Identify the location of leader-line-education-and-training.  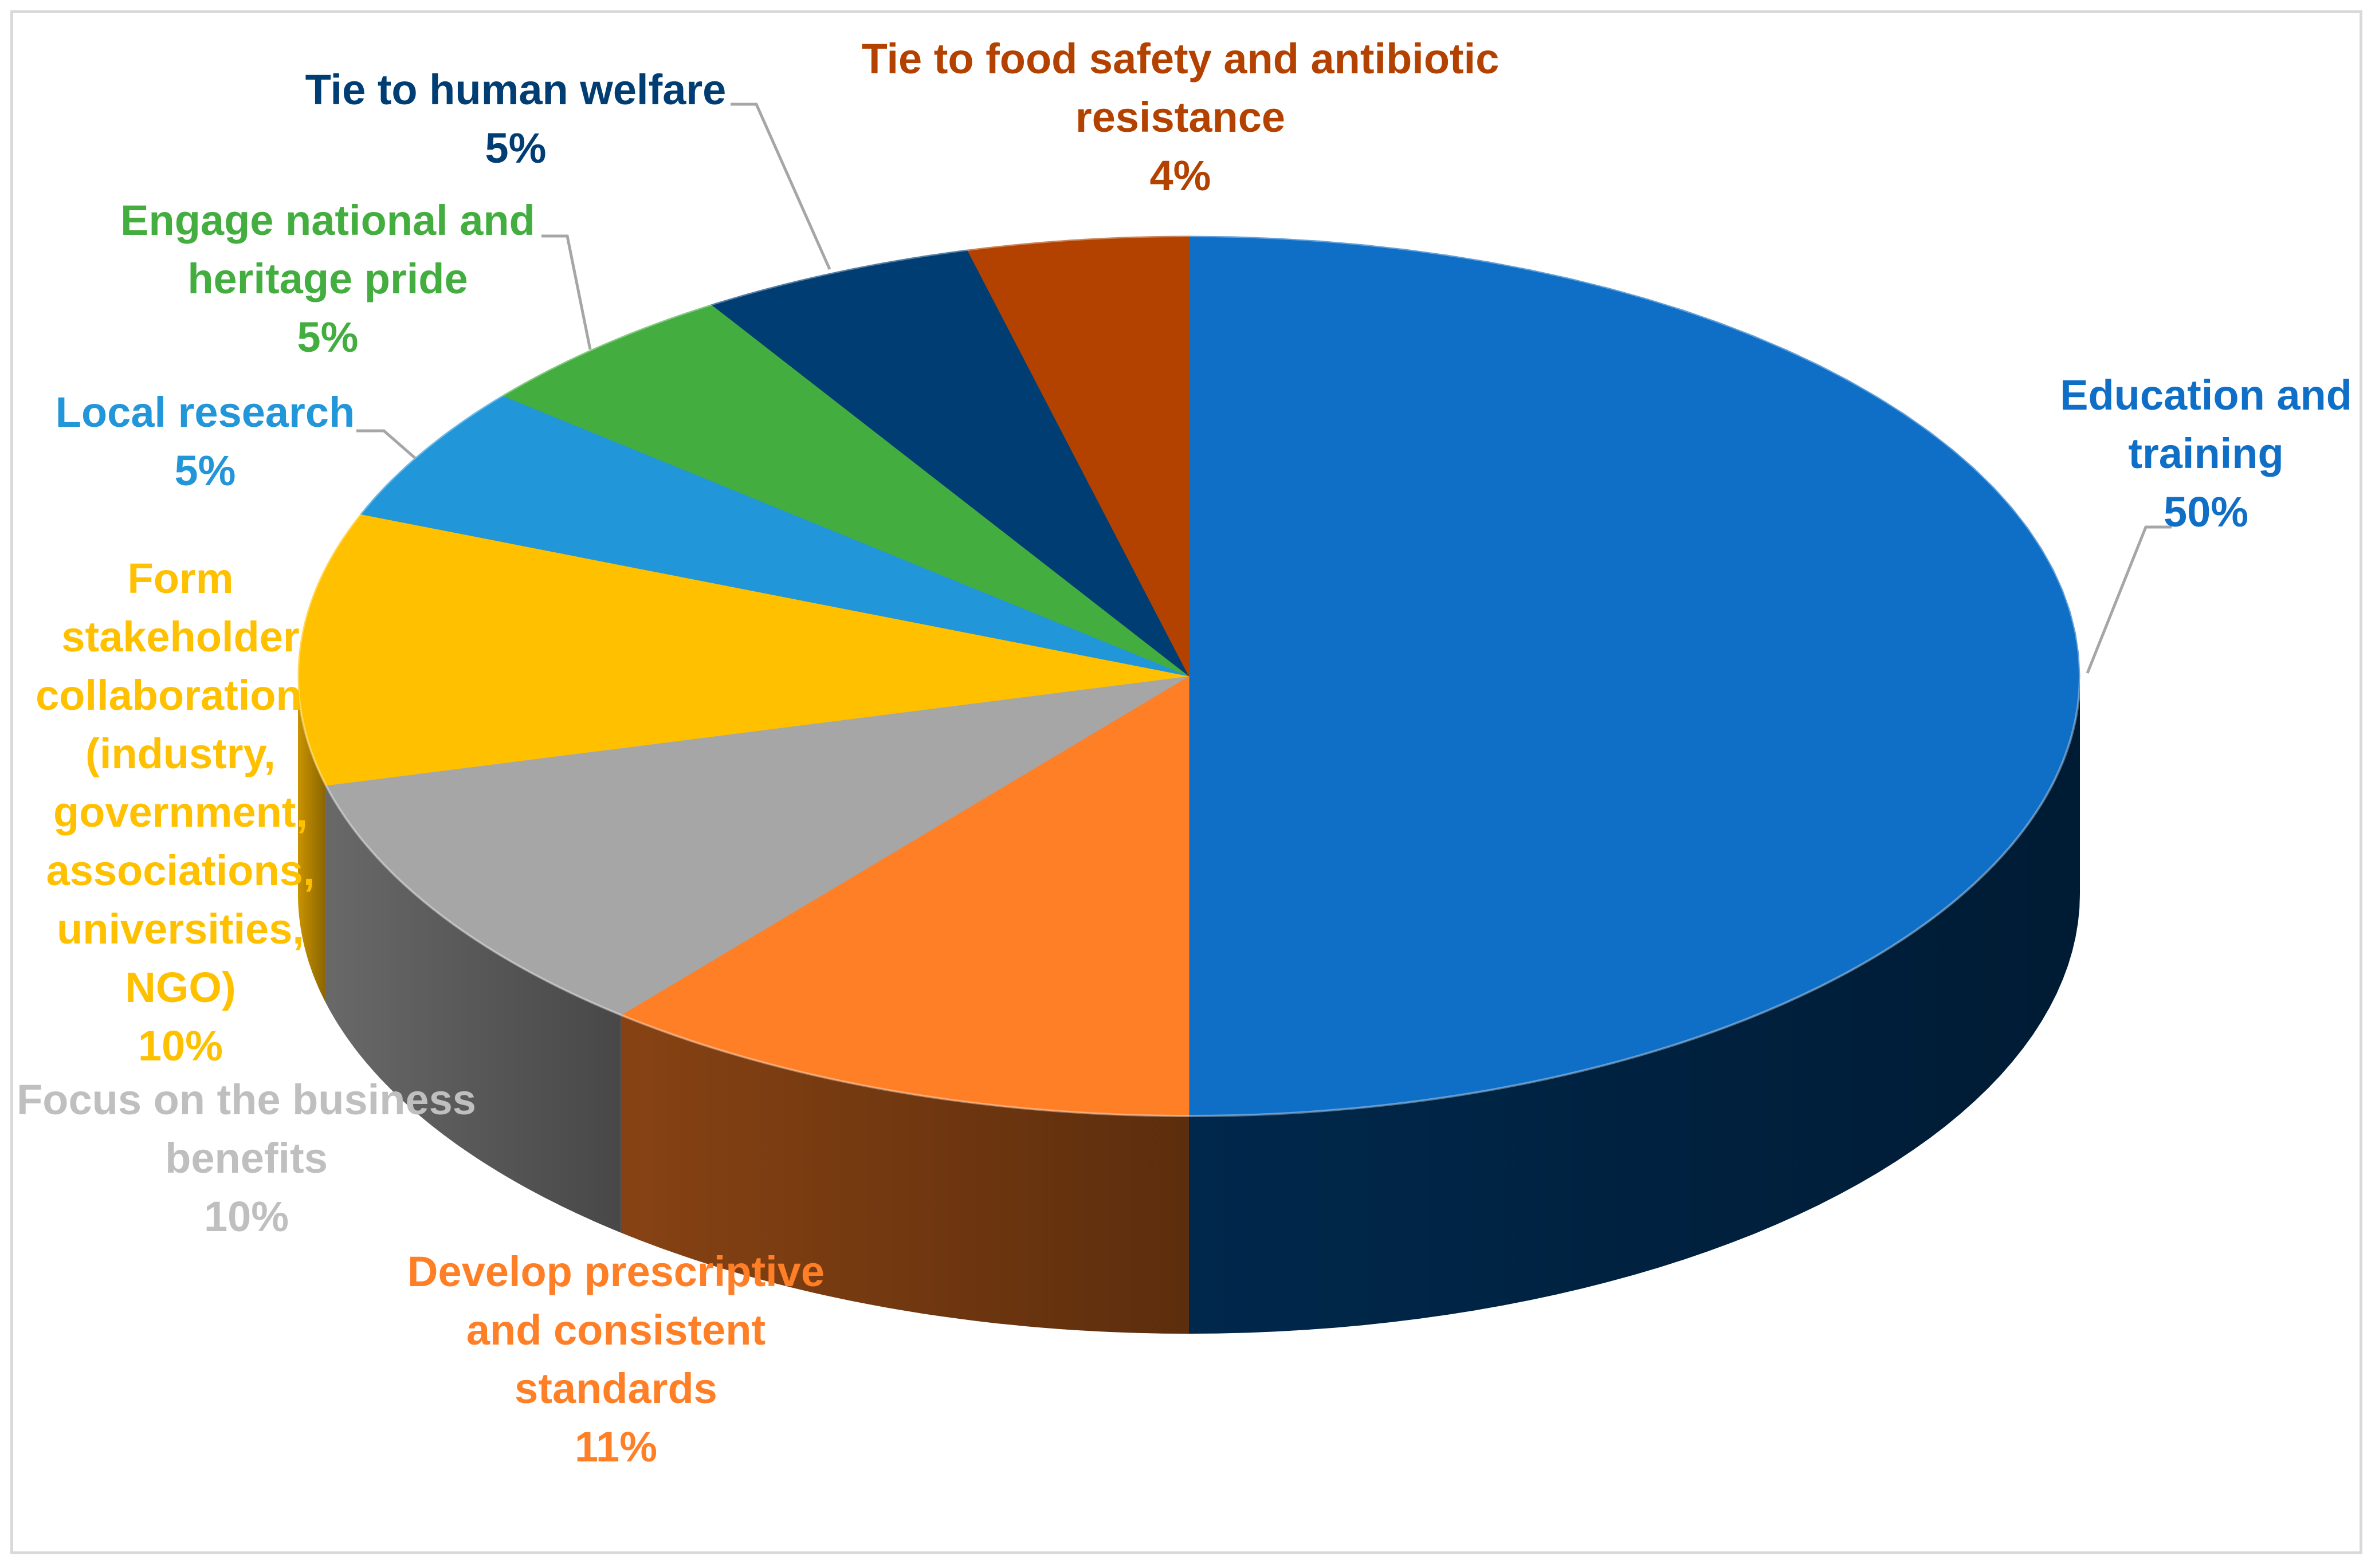
(2129, 599).